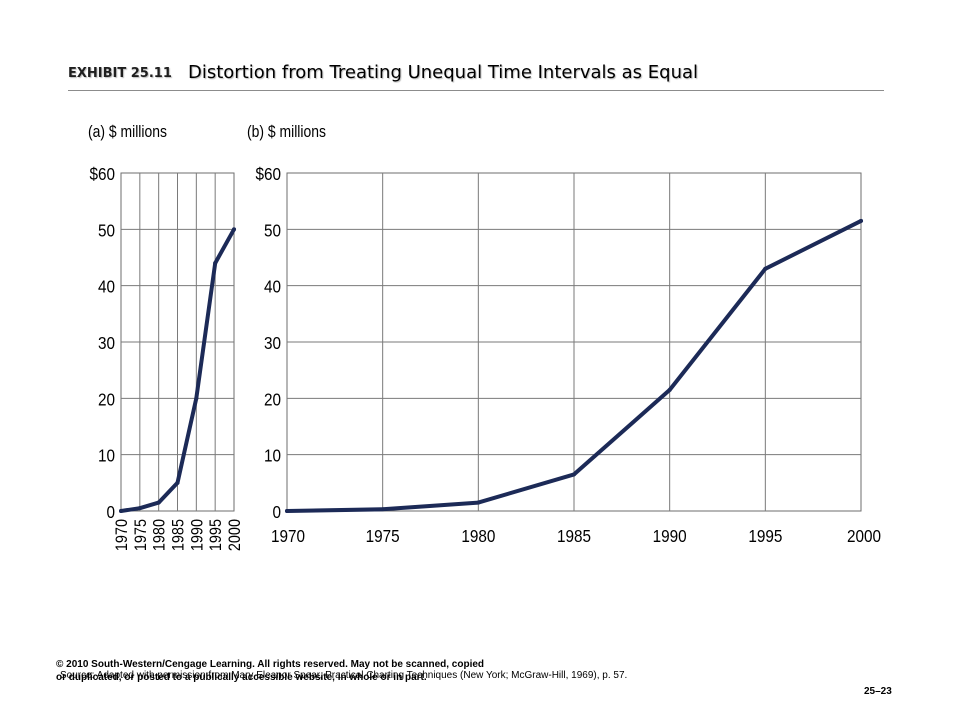  Describe the element at coordinates (272, 399) in the screenshot. I see `y-tick-label-b: 20` at that location.